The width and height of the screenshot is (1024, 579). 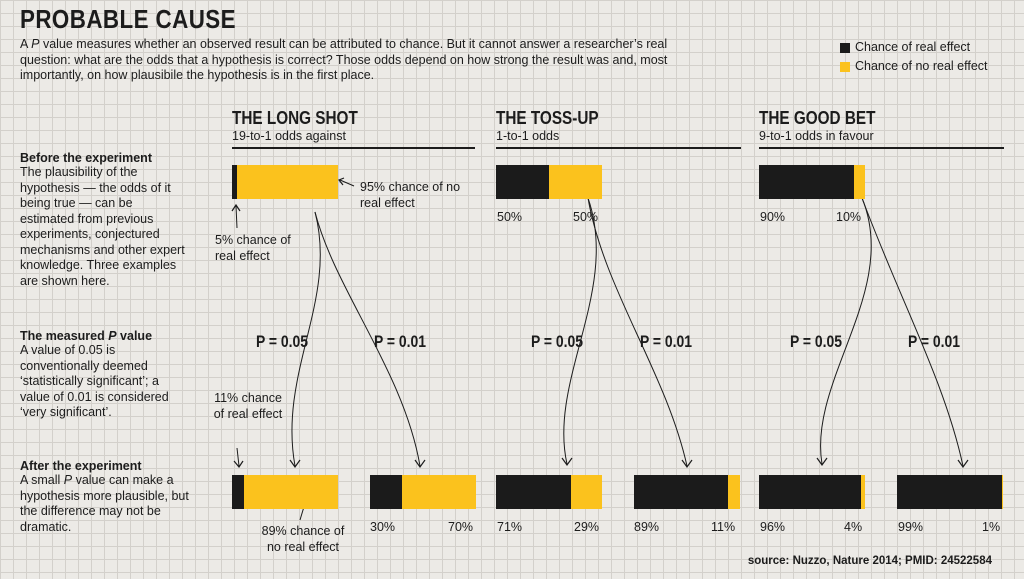 I want to click on before-bar-long-shot, so click(x=285, y=182).